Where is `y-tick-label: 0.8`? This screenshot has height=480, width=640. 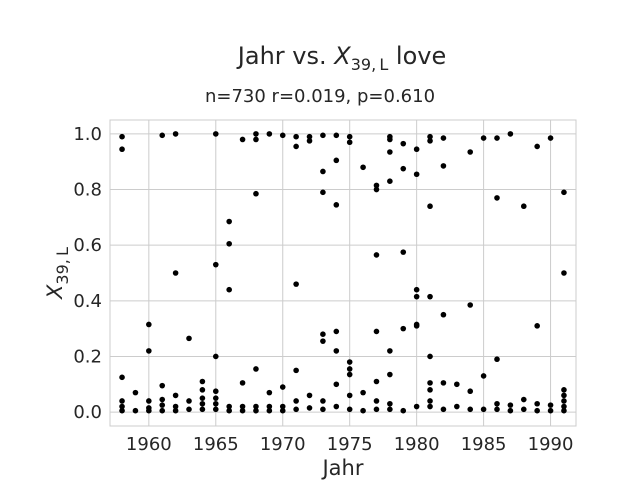
y-tick-label: 0.8 is located at coordinates (87, 190).